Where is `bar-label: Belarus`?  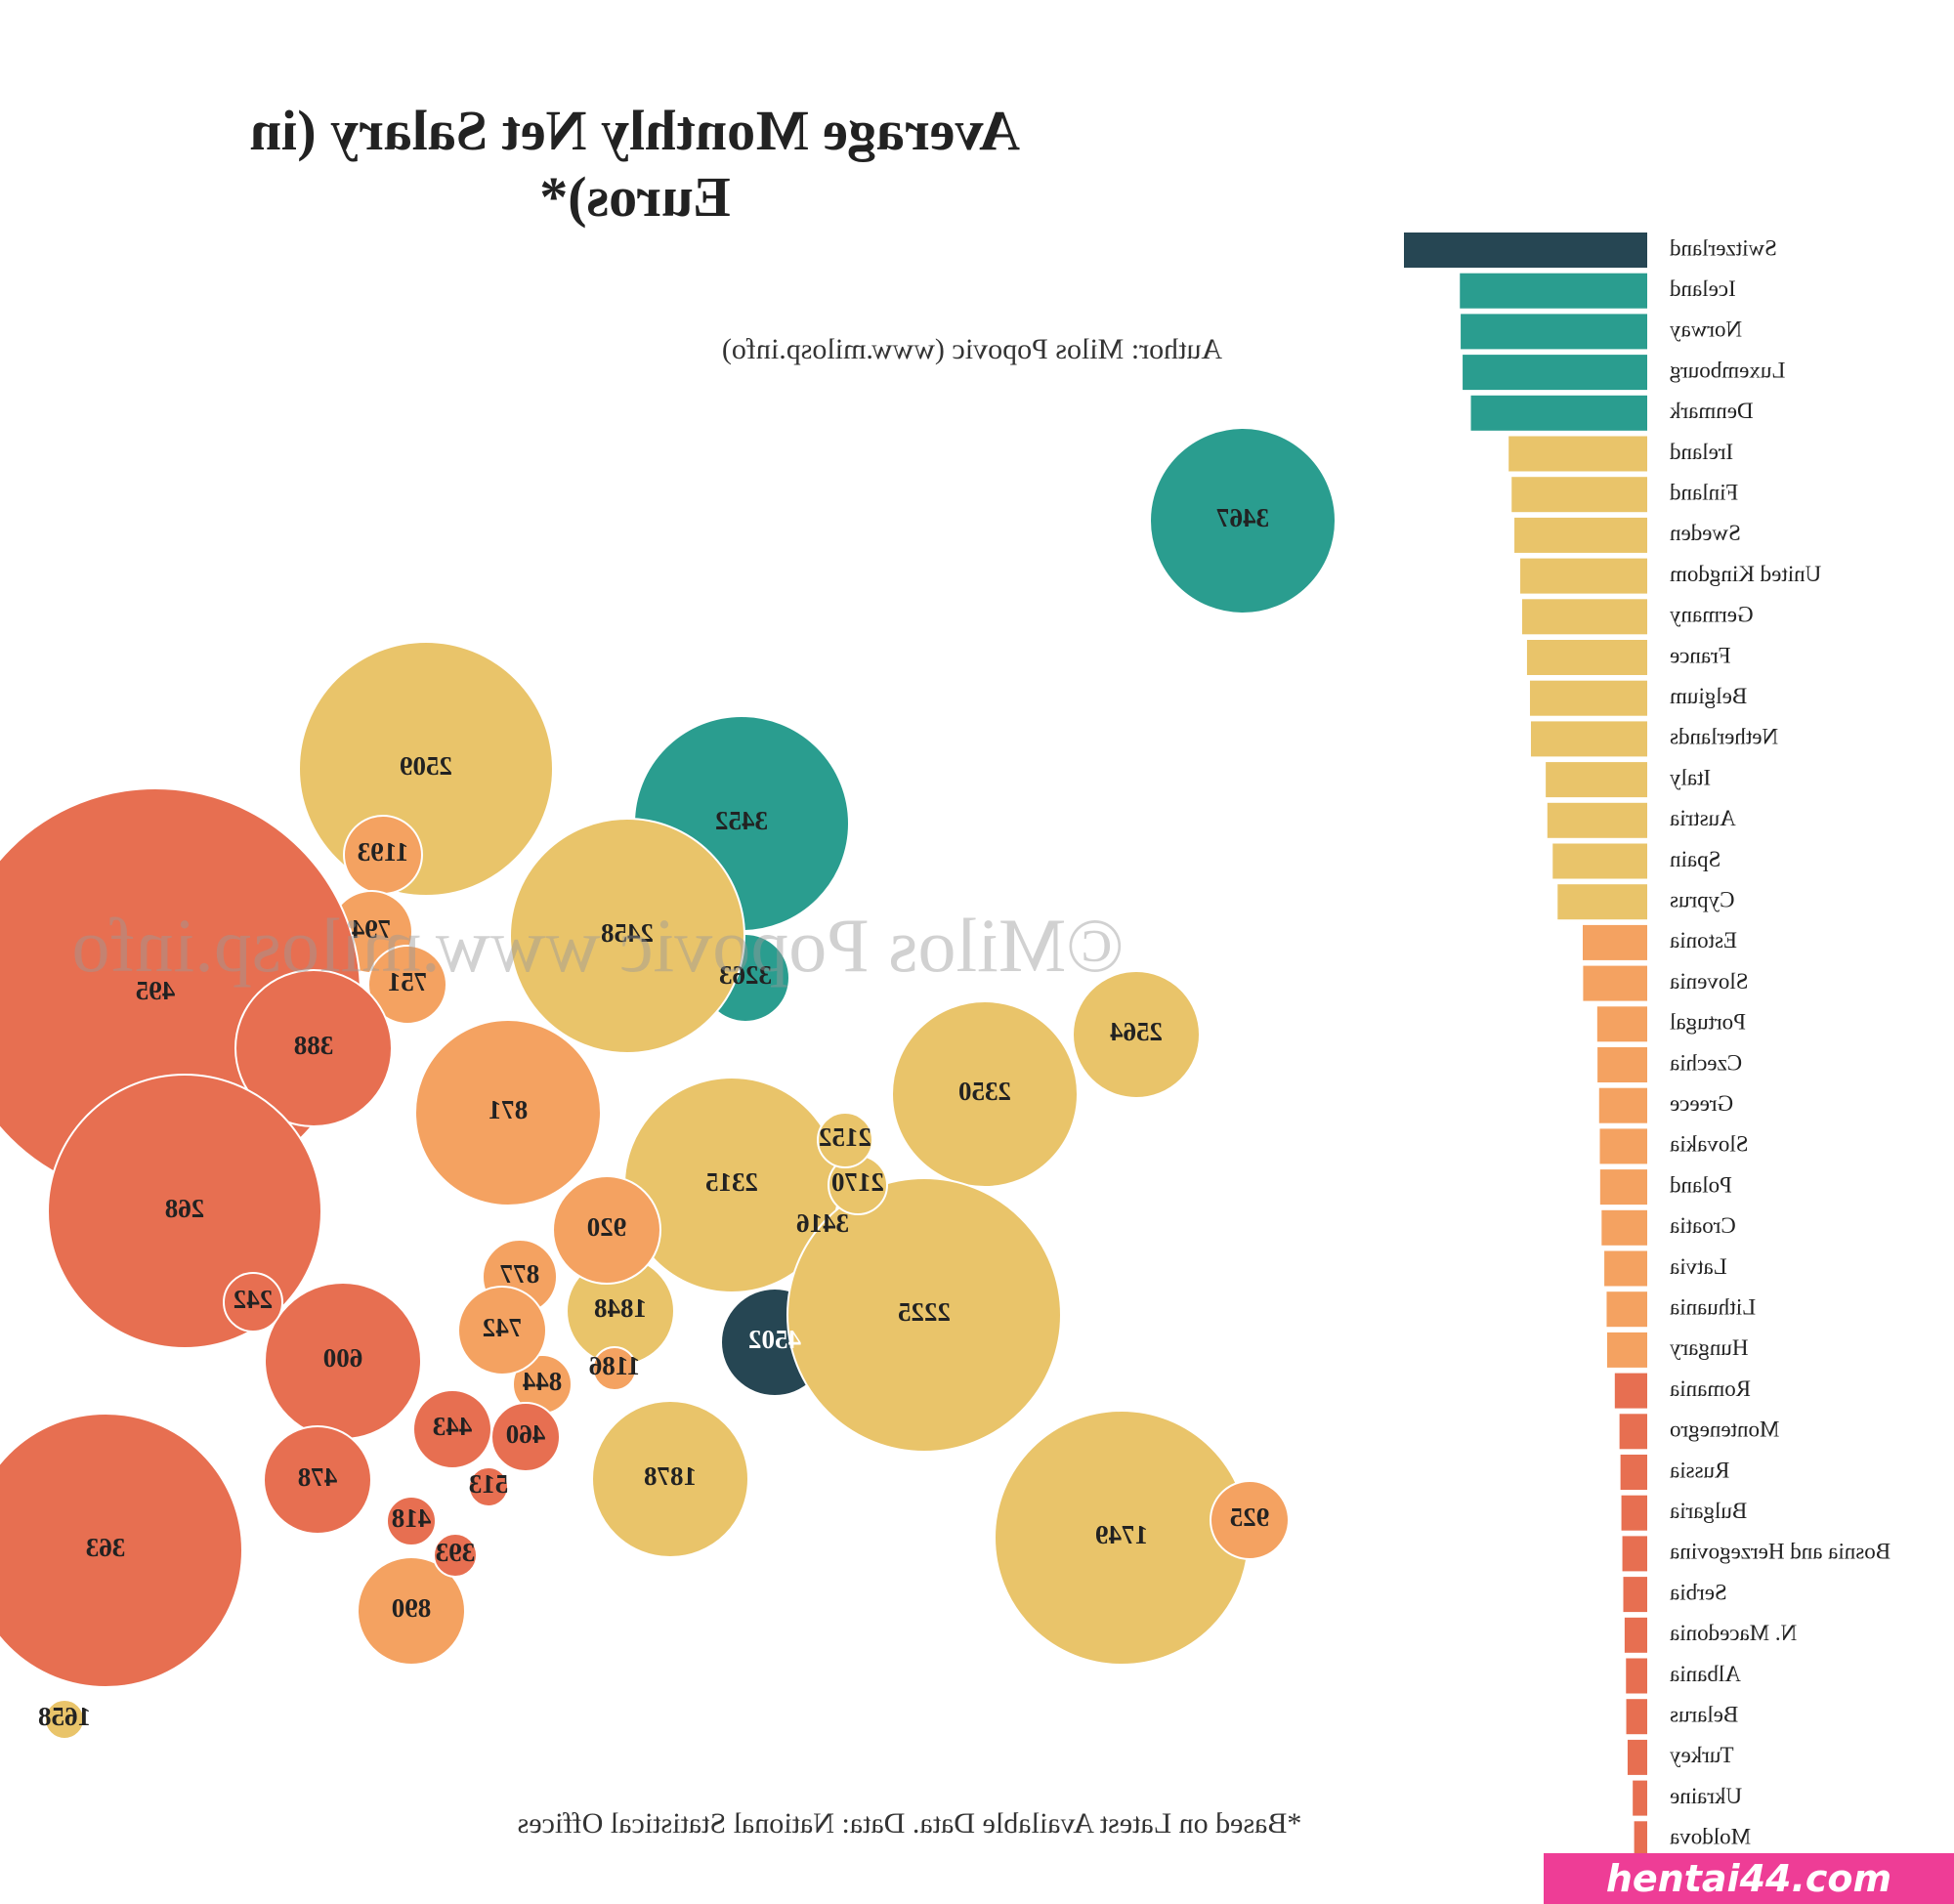
bar-label: Belarus is located at coordinates (1704, 1714).